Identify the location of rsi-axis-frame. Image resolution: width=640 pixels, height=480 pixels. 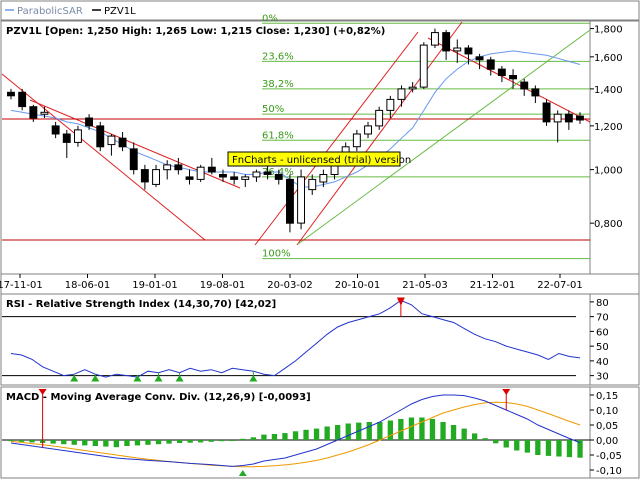
(614, 339).